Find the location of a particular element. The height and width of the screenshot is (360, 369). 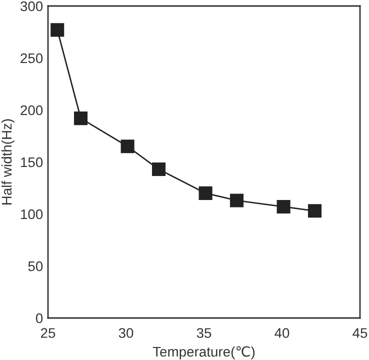

y-tick-label: 50 is located at coordinates (35, 266).